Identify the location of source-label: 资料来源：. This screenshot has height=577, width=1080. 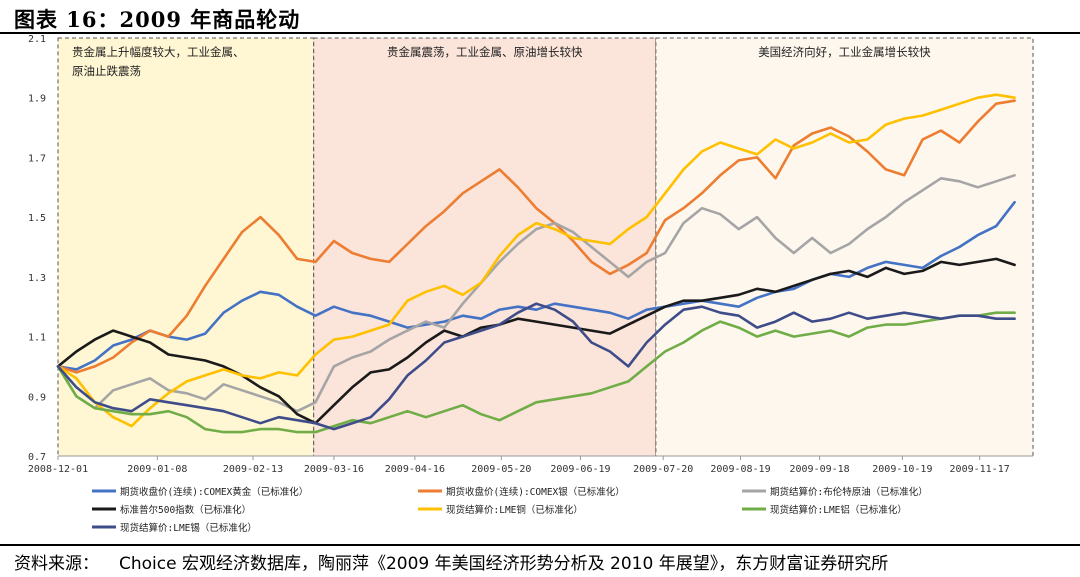
(56, 564).